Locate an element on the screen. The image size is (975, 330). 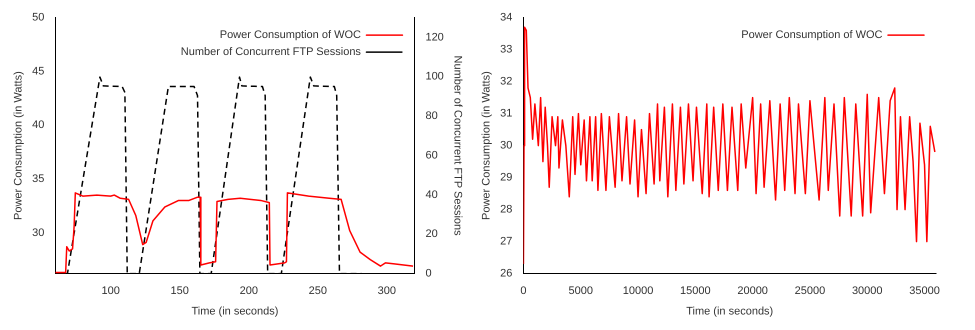
y-tick-label: 34 is located at coordinates (506, 18).